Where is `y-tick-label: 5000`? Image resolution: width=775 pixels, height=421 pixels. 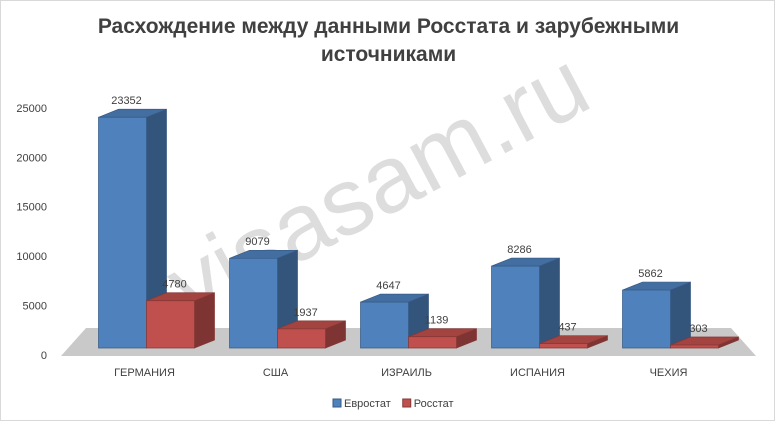
y-tick-label: 5000 is located at coordinates (35, 307).